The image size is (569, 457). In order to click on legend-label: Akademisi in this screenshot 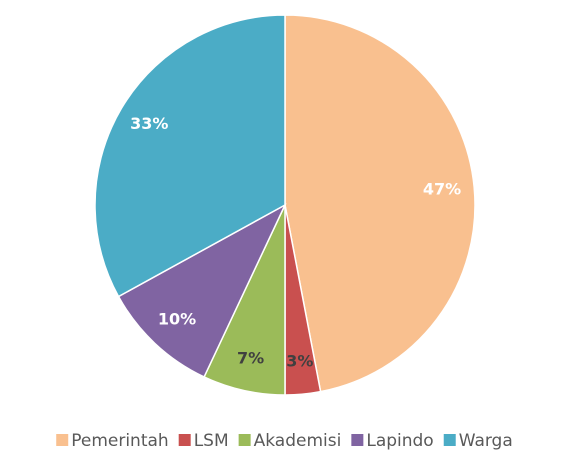, I will do `click(298, 441)`.